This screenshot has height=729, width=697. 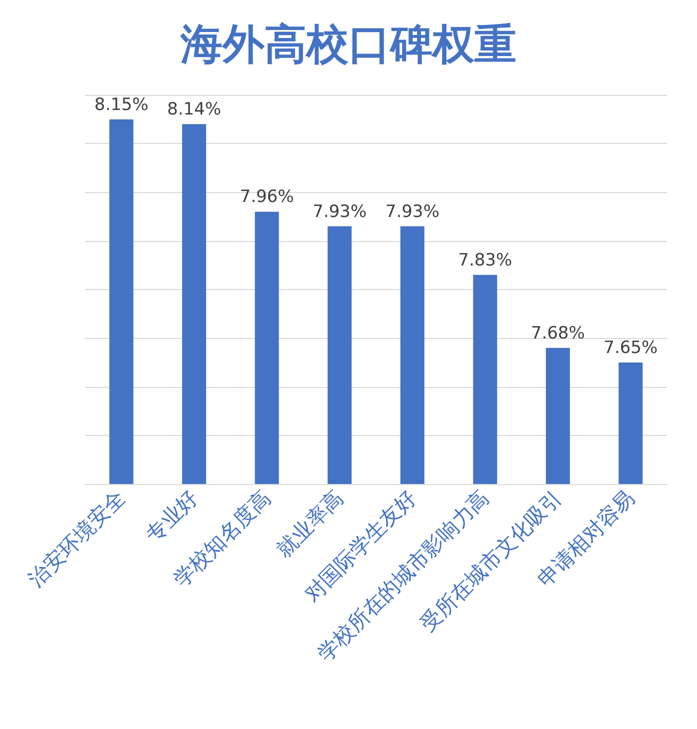 I want to click on x-tick-label: 专业好, so click(x=172, y=517).